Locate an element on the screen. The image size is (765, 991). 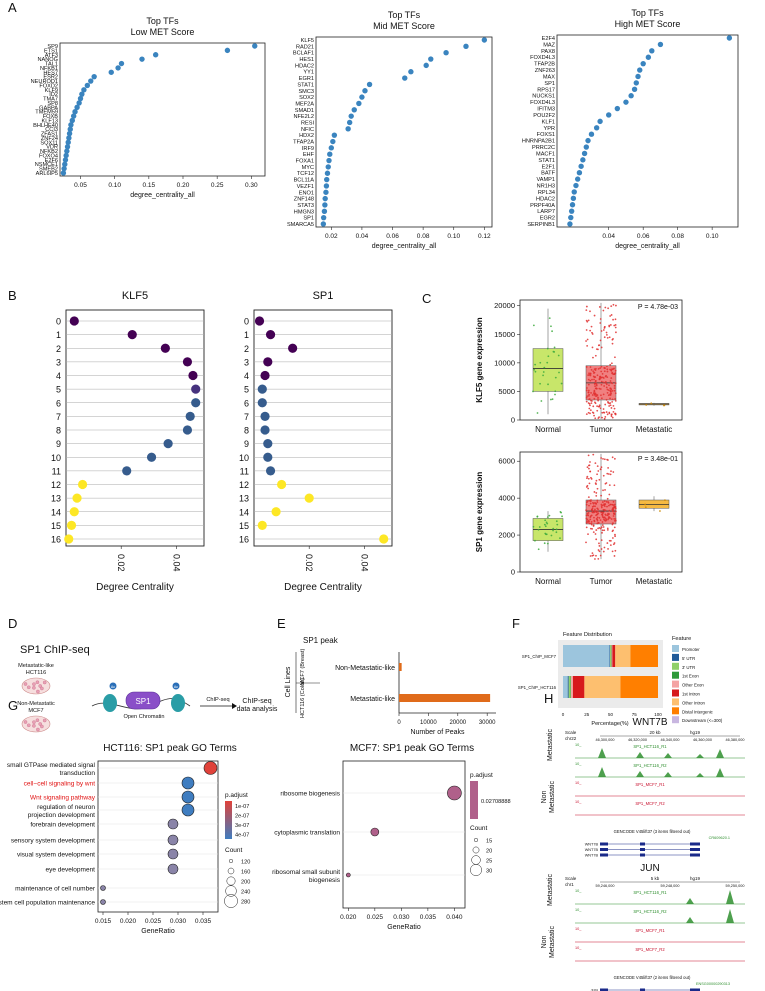
y-tick-label: SP8 is located at coordinates (52, 104).